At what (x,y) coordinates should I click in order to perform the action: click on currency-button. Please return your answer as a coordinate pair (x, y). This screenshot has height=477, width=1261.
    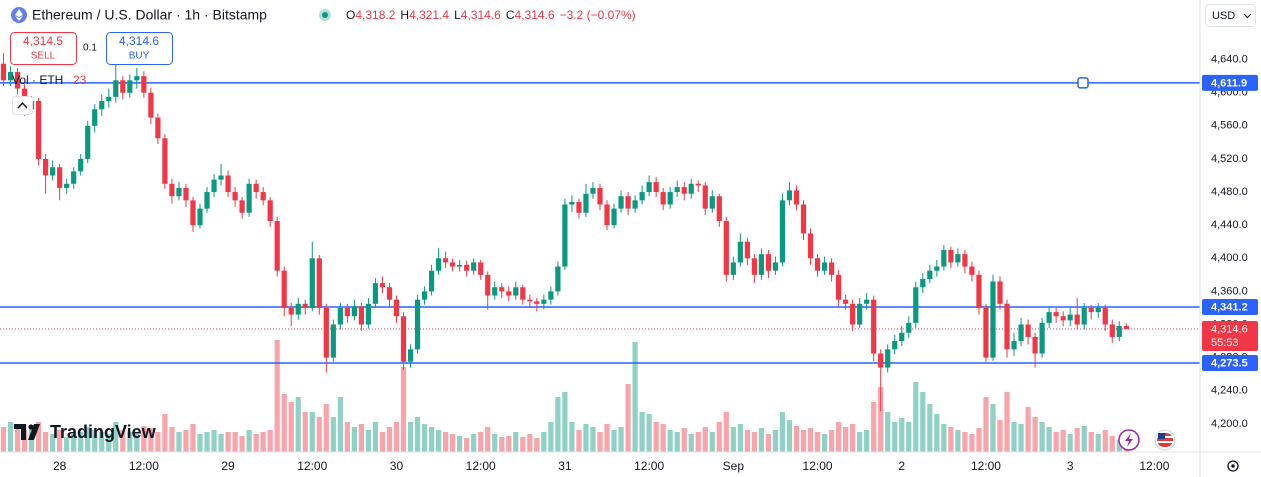
    Looking at the image, I should click on (1230, 15).